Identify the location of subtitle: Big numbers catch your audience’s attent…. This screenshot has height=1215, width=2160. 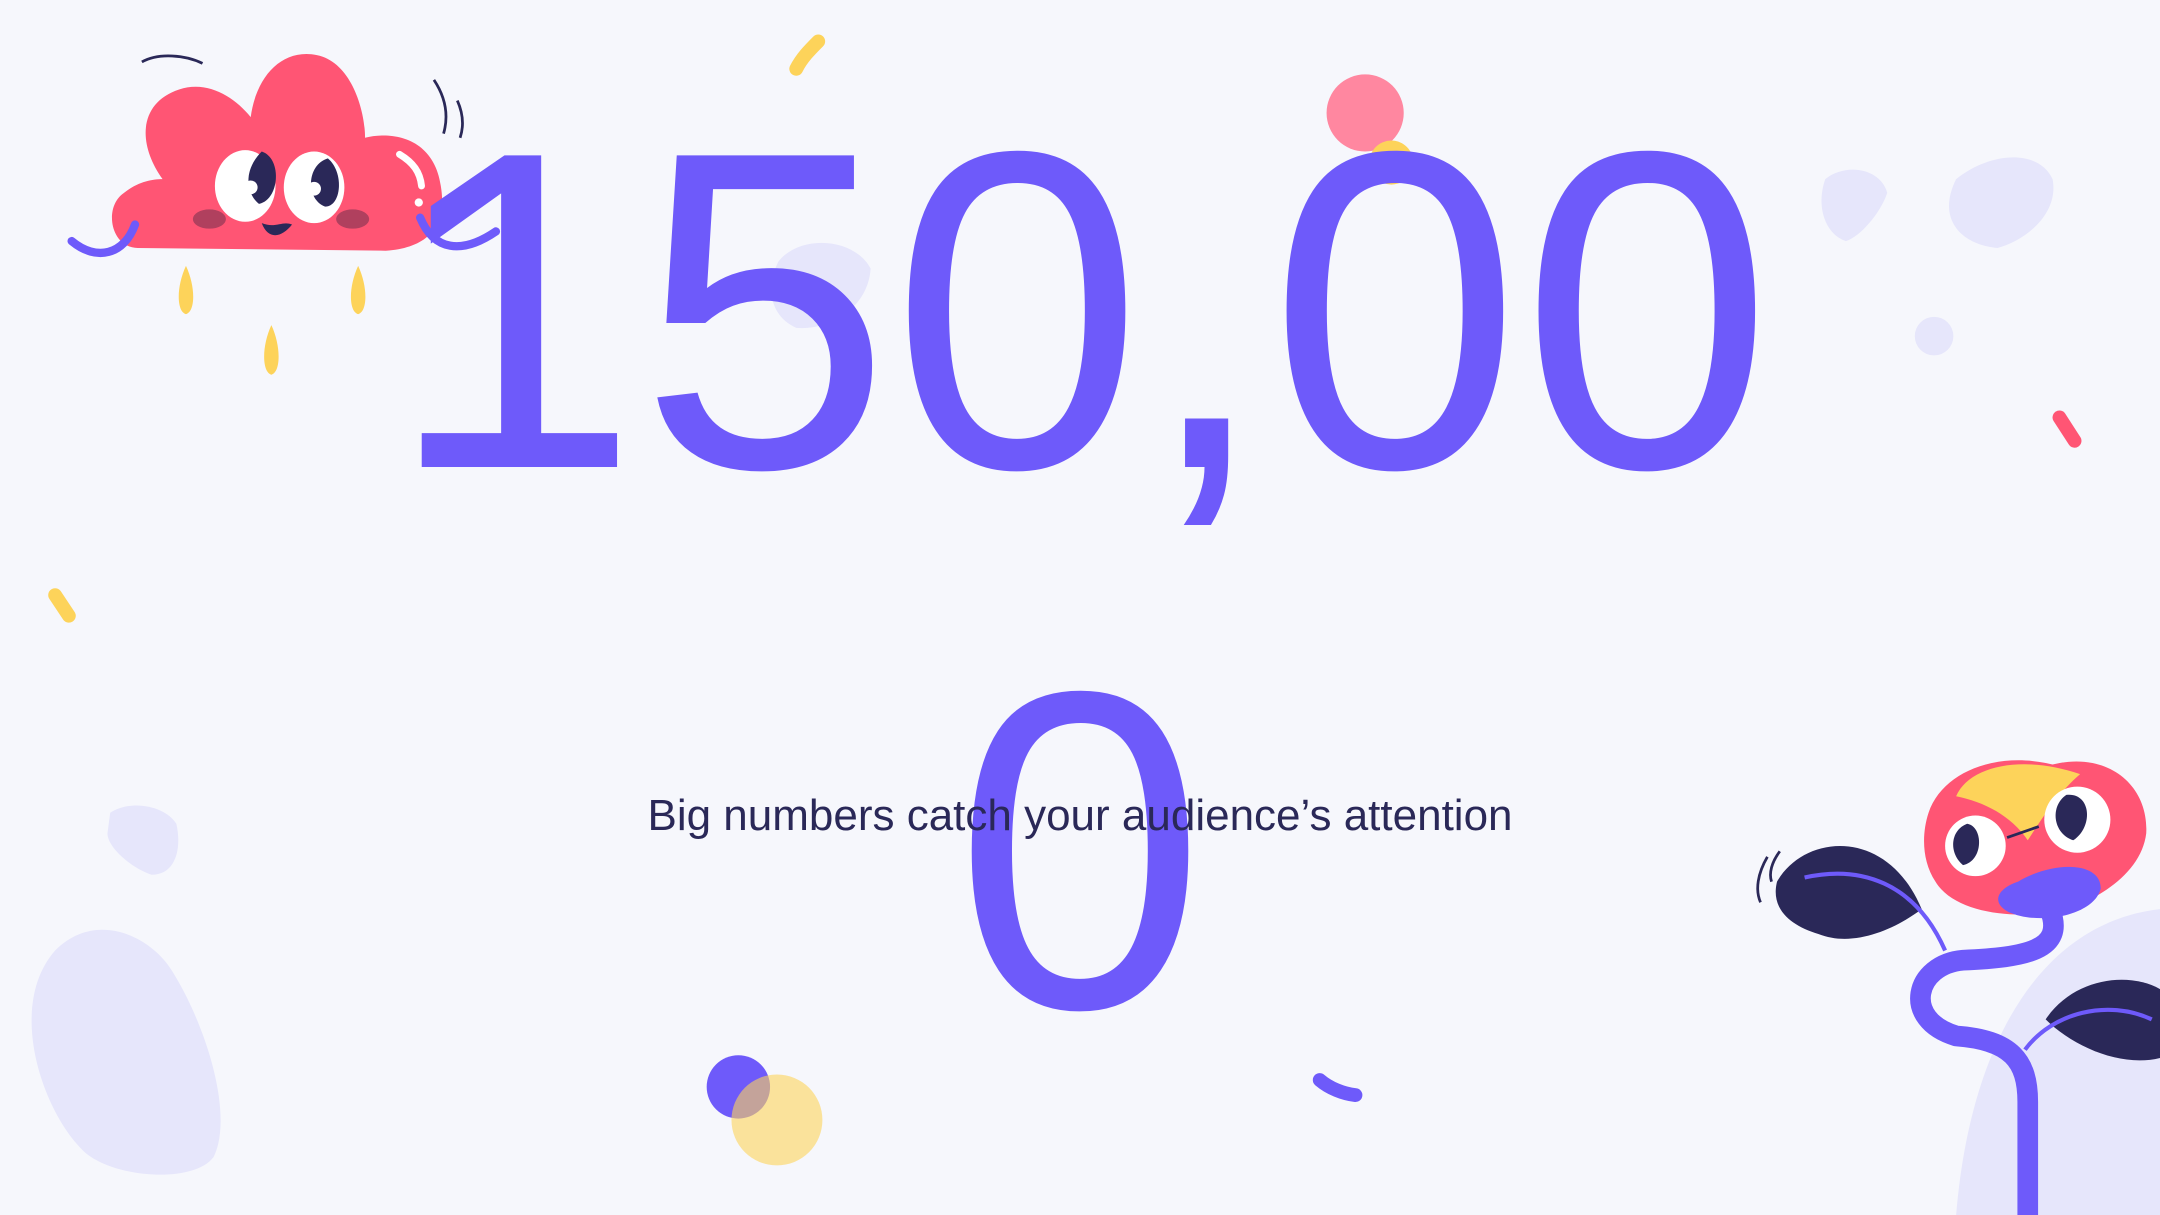
(1080, 815).